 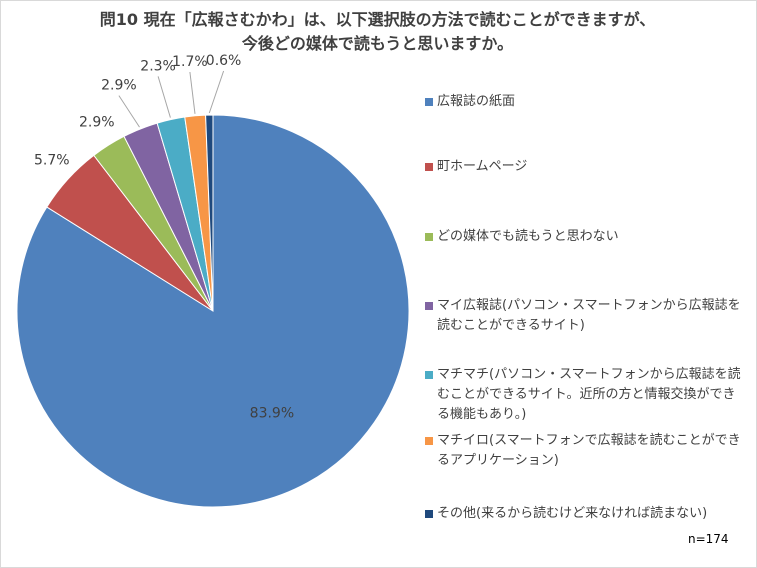 I want to click on legend-label: どの媒体でも読もうと思わない, so click(x=528, y=236).